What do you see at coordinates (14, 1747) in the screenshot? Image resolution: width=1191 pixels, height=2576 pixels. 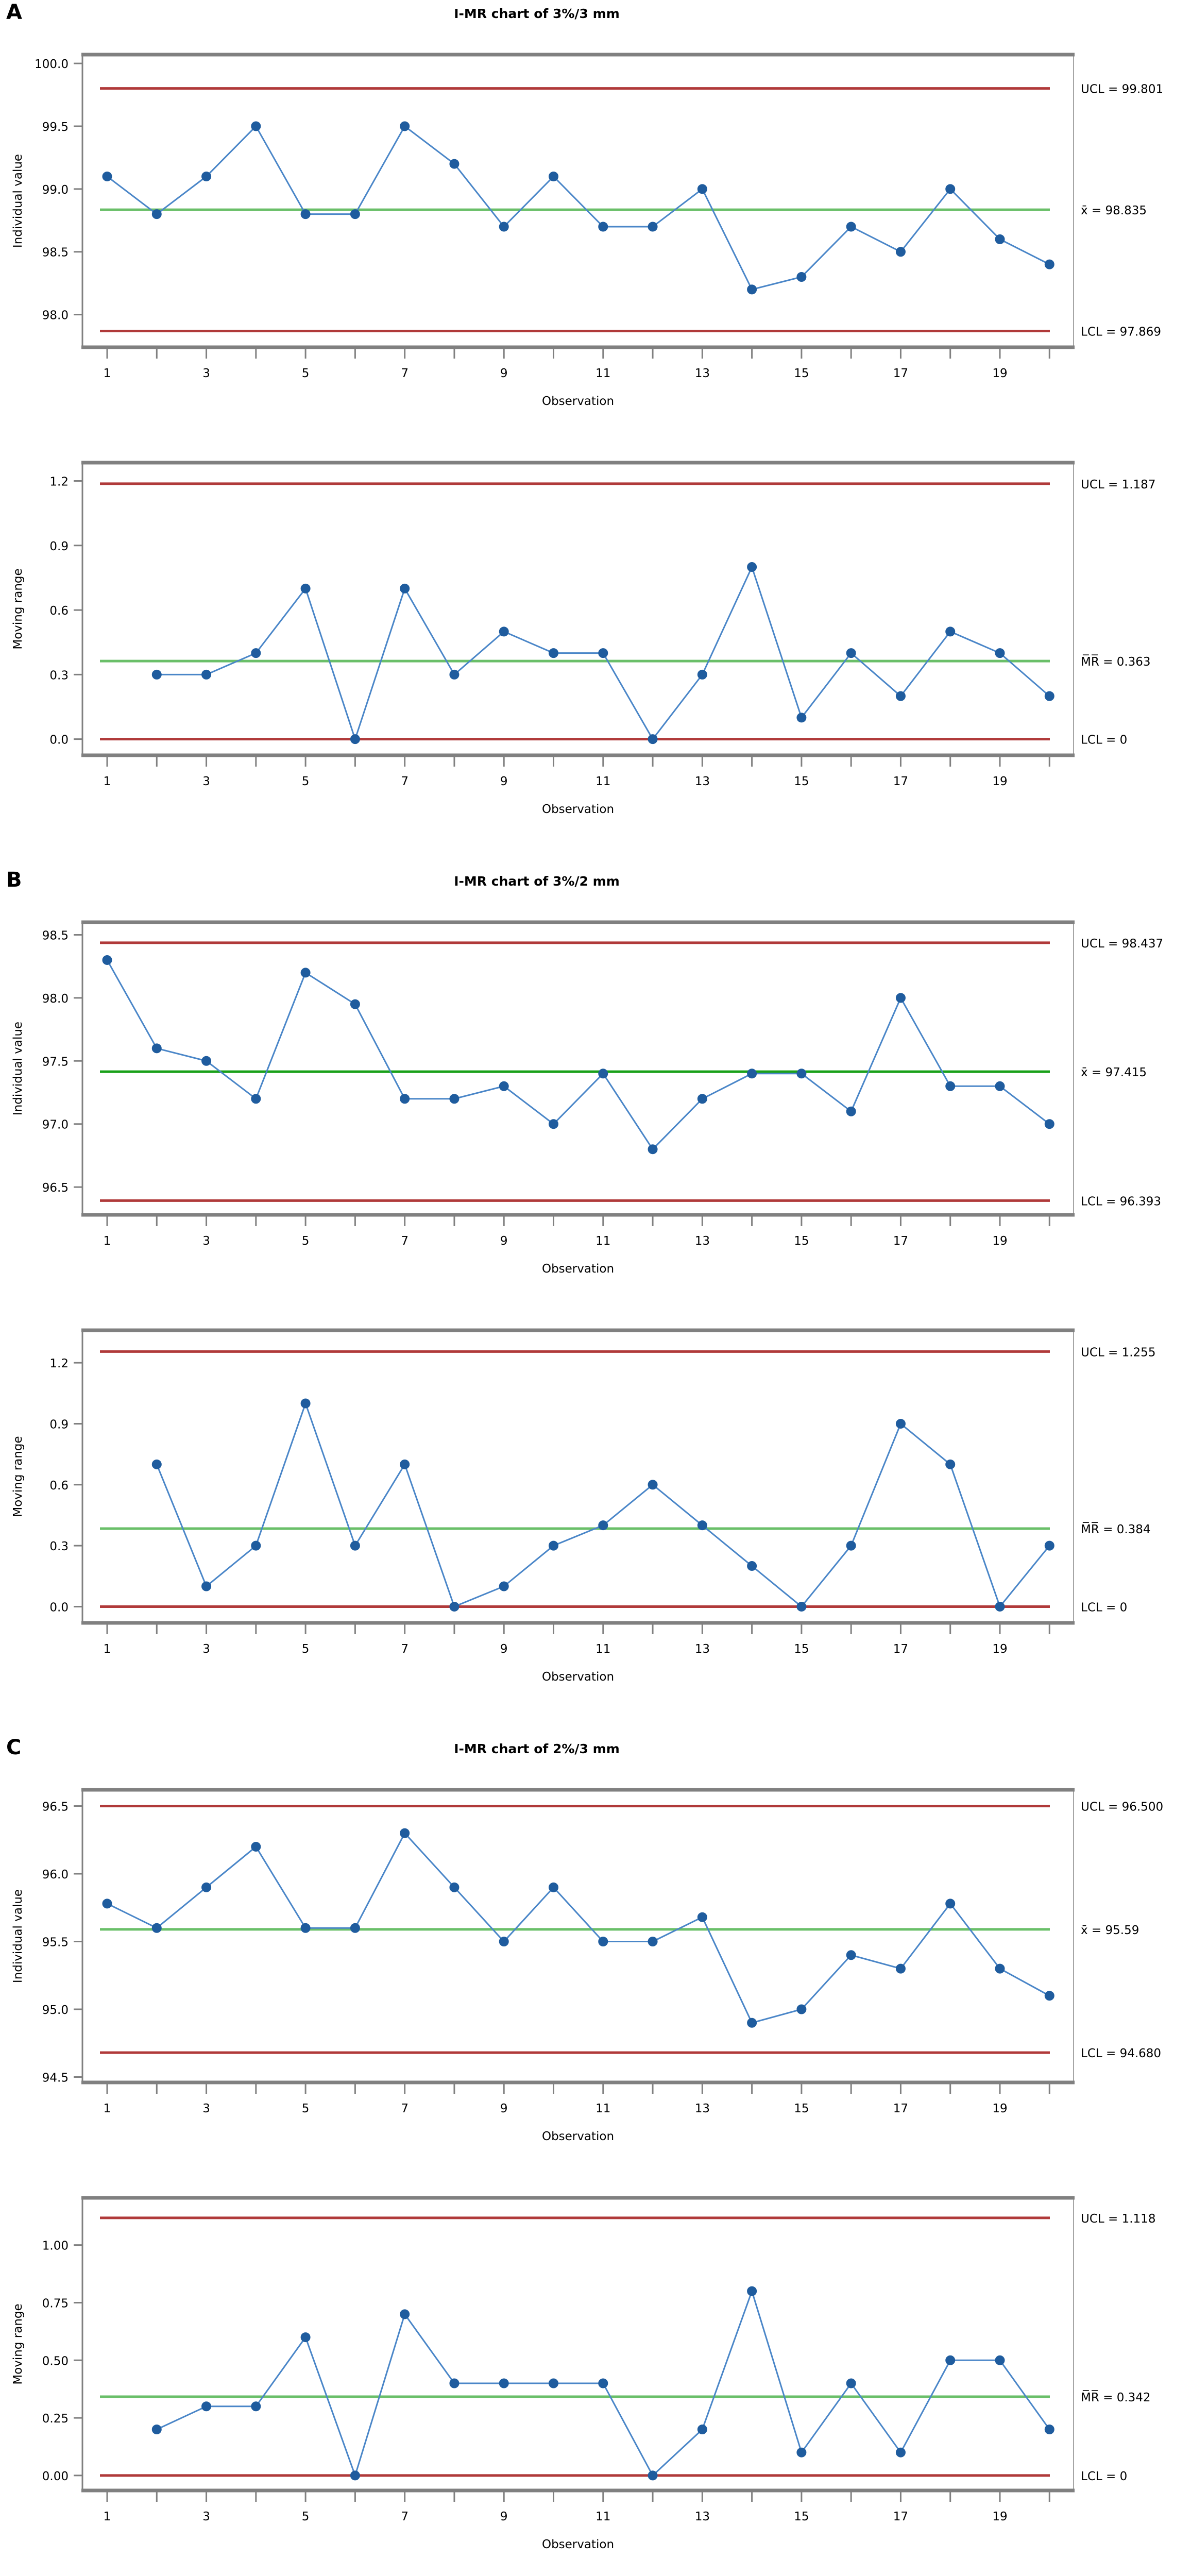 I see `panel-letter-c: C` at bounding box center [14, 1747].